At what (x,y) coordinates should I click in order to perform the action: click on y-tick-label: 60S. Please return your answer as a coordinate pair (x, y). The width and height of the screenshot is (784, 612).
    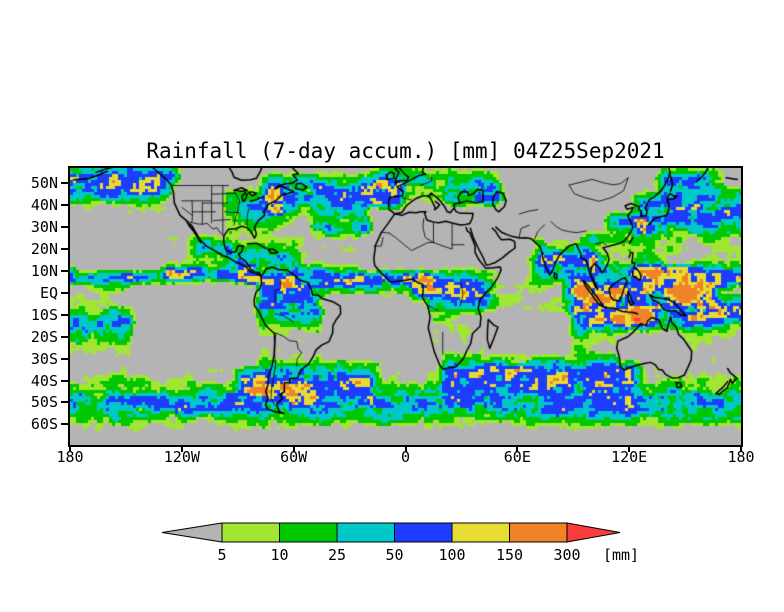
    Looking at the image, I should click on (44, 424).